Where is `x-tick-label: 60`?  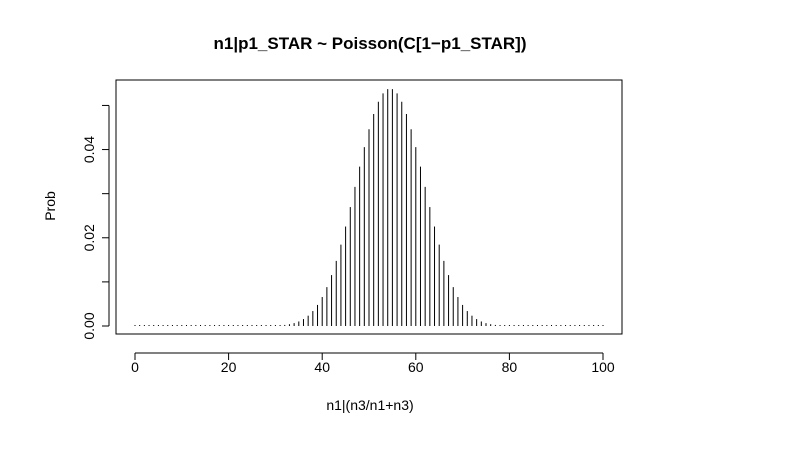
x-tick-label: 60 is located at coordinates (416, 367).